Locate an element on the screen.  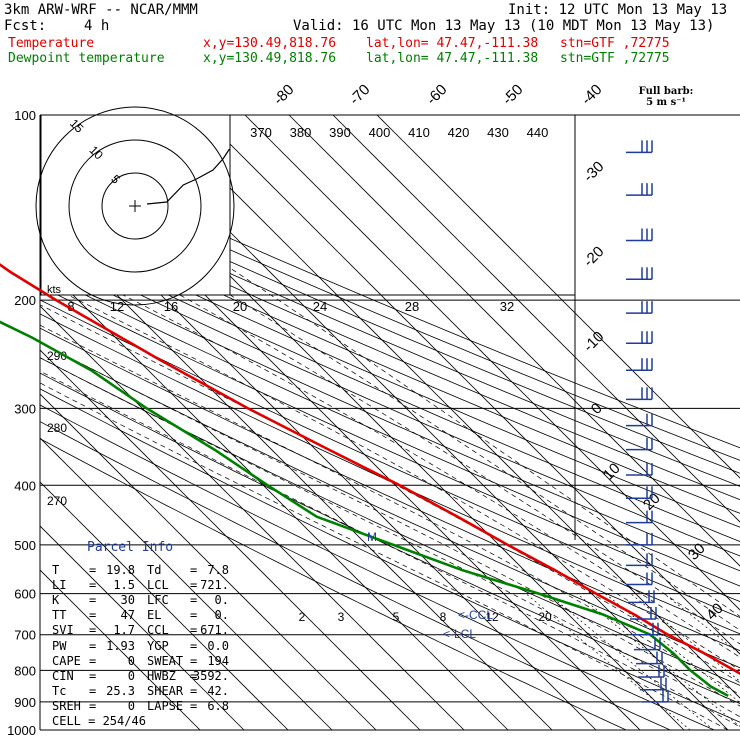
mixing-ratio-label: 16 is located at coordinates (171, 306).